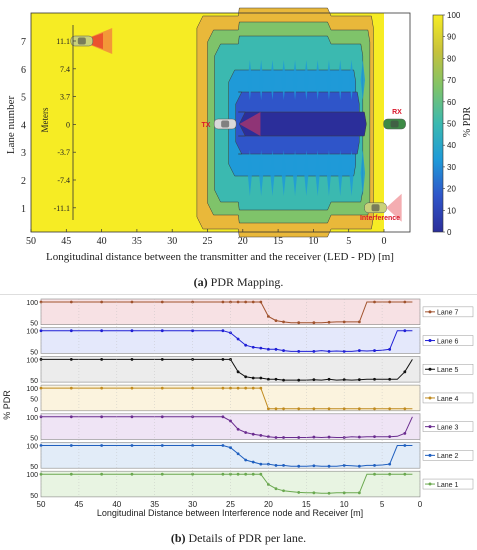  Describe the element at coordinates (227, 312) in the screenshot. I see `series-line` at that location.